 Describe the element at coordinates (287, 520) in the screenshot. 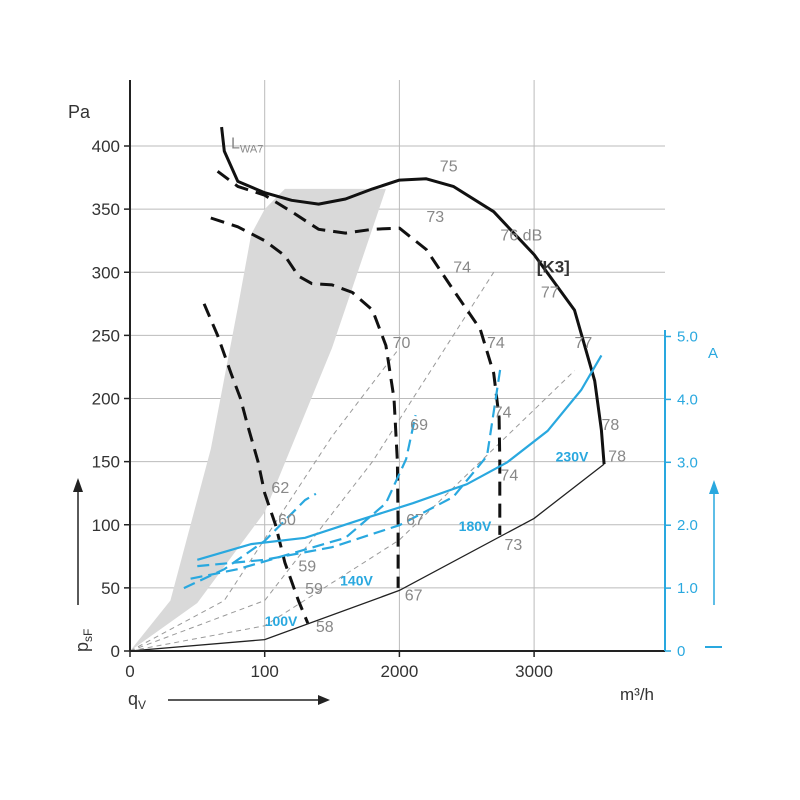

I see `sound-level-label: 60` at that location.